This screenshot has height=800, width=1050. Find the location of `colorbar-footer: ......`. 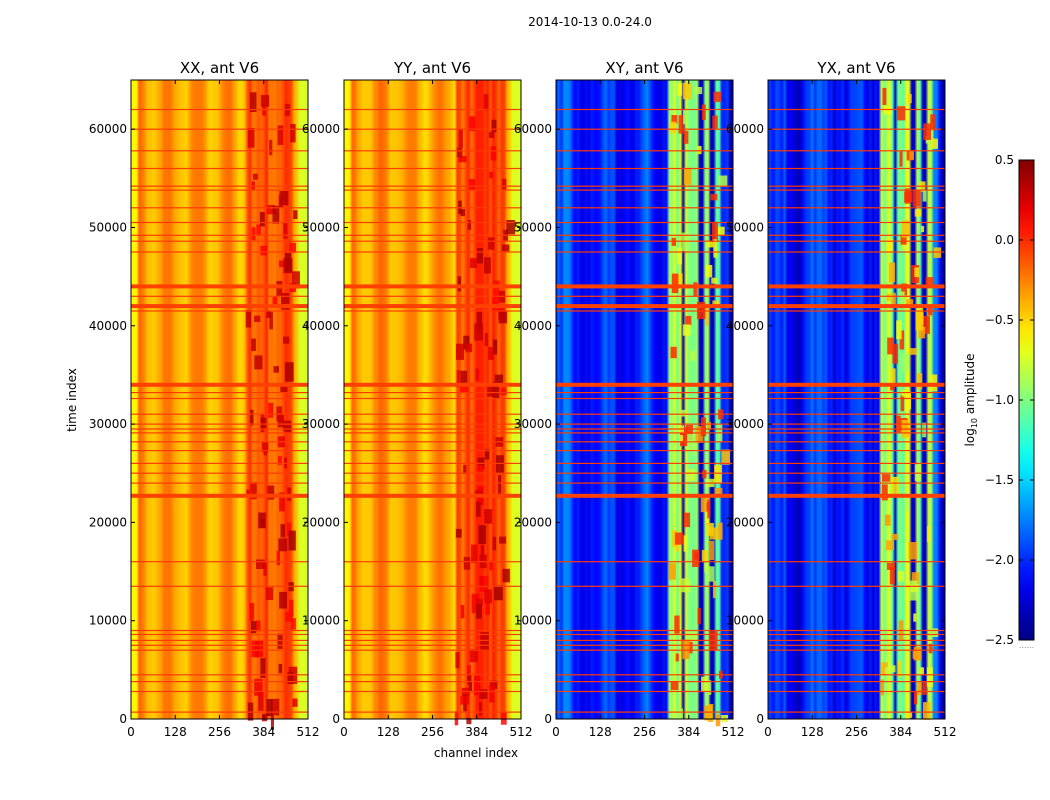

colorbar-footer: ...... is located at coordinates (1026, 645).